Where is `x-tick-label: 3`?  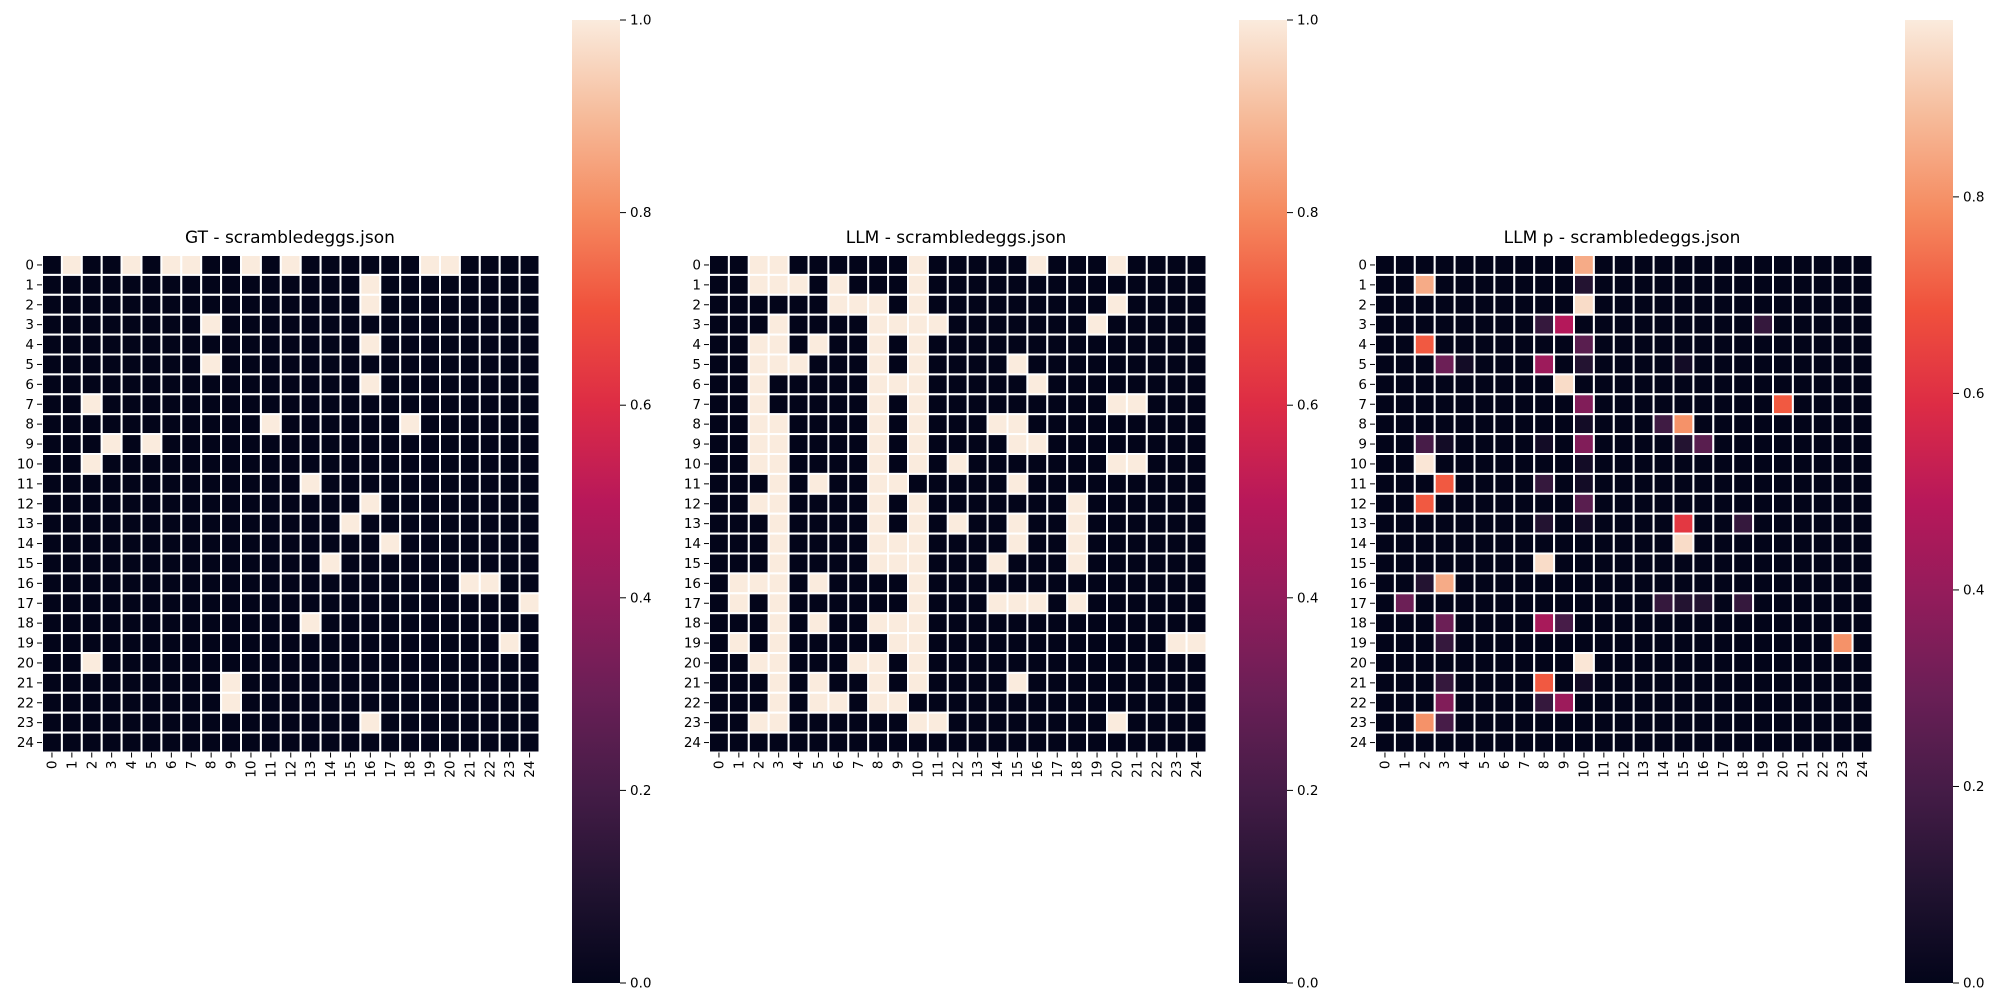
x-tick-label: 3 is located at coordinates (1445, 765).